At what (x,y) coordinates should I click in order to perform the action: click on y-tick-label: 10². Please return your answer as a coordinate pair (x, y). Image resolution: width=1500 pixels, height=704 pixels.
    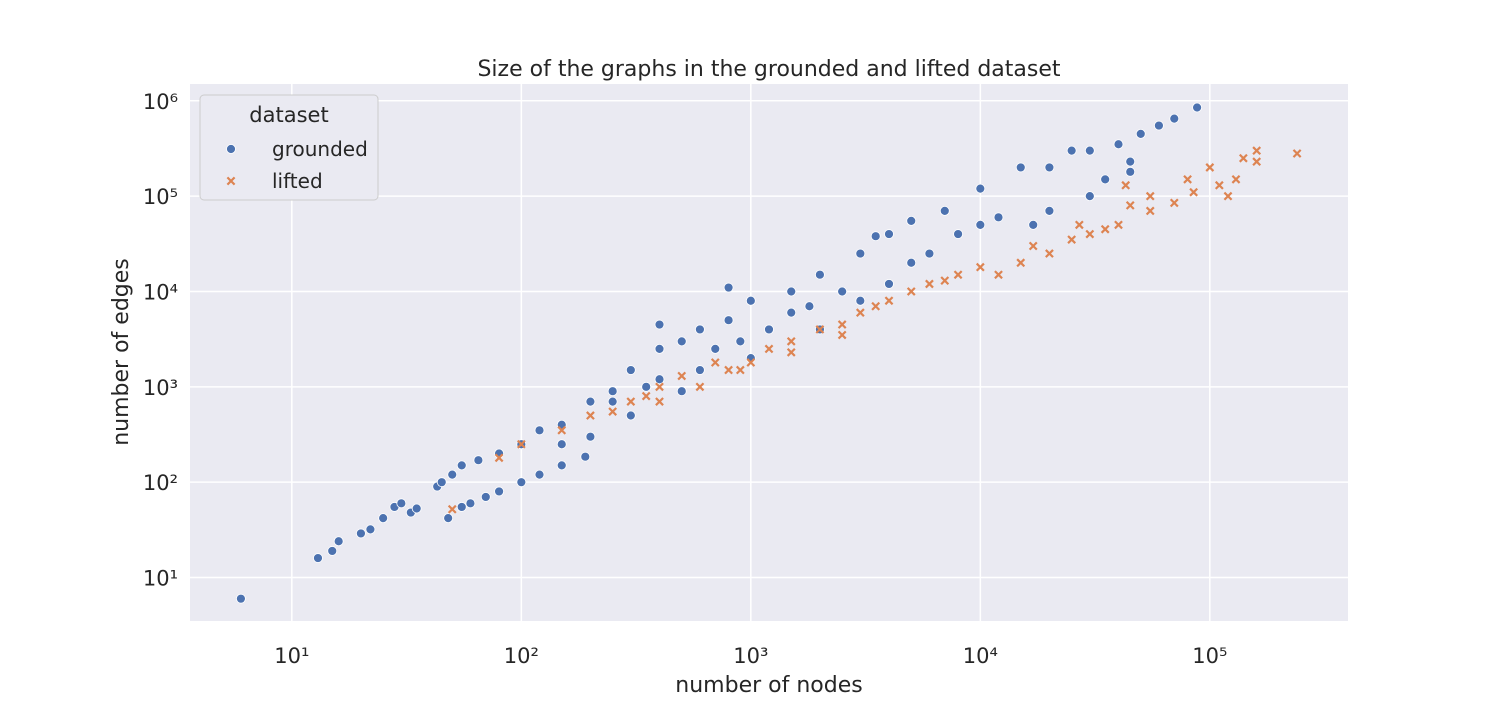
    Looking at the image, I should click on (160, 483).